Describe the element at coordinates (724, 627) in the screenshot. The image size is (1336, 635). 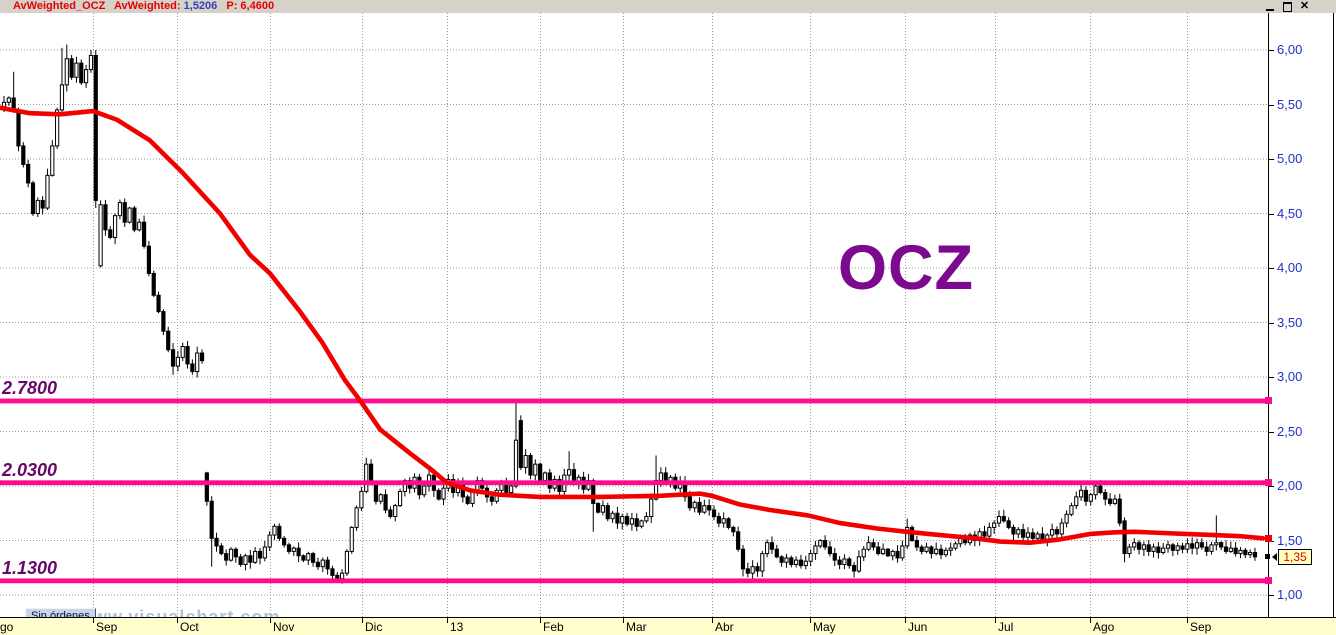
I see `month-label: Abr` at that location.